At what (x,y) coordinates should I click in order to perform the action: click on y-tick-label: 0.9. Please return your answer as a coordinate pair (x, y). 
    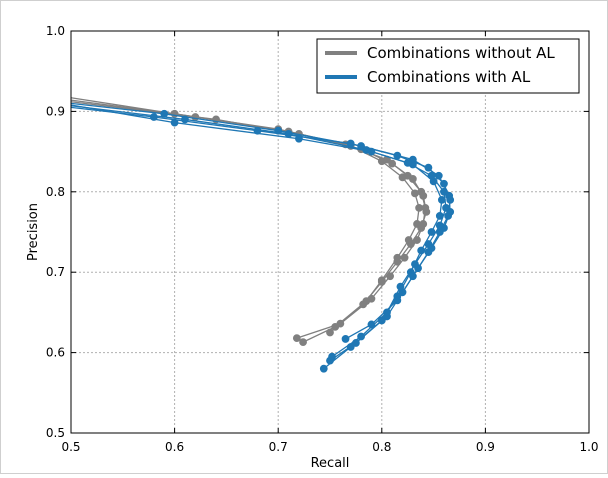
    Looking at the image, I should click on (55, 111).